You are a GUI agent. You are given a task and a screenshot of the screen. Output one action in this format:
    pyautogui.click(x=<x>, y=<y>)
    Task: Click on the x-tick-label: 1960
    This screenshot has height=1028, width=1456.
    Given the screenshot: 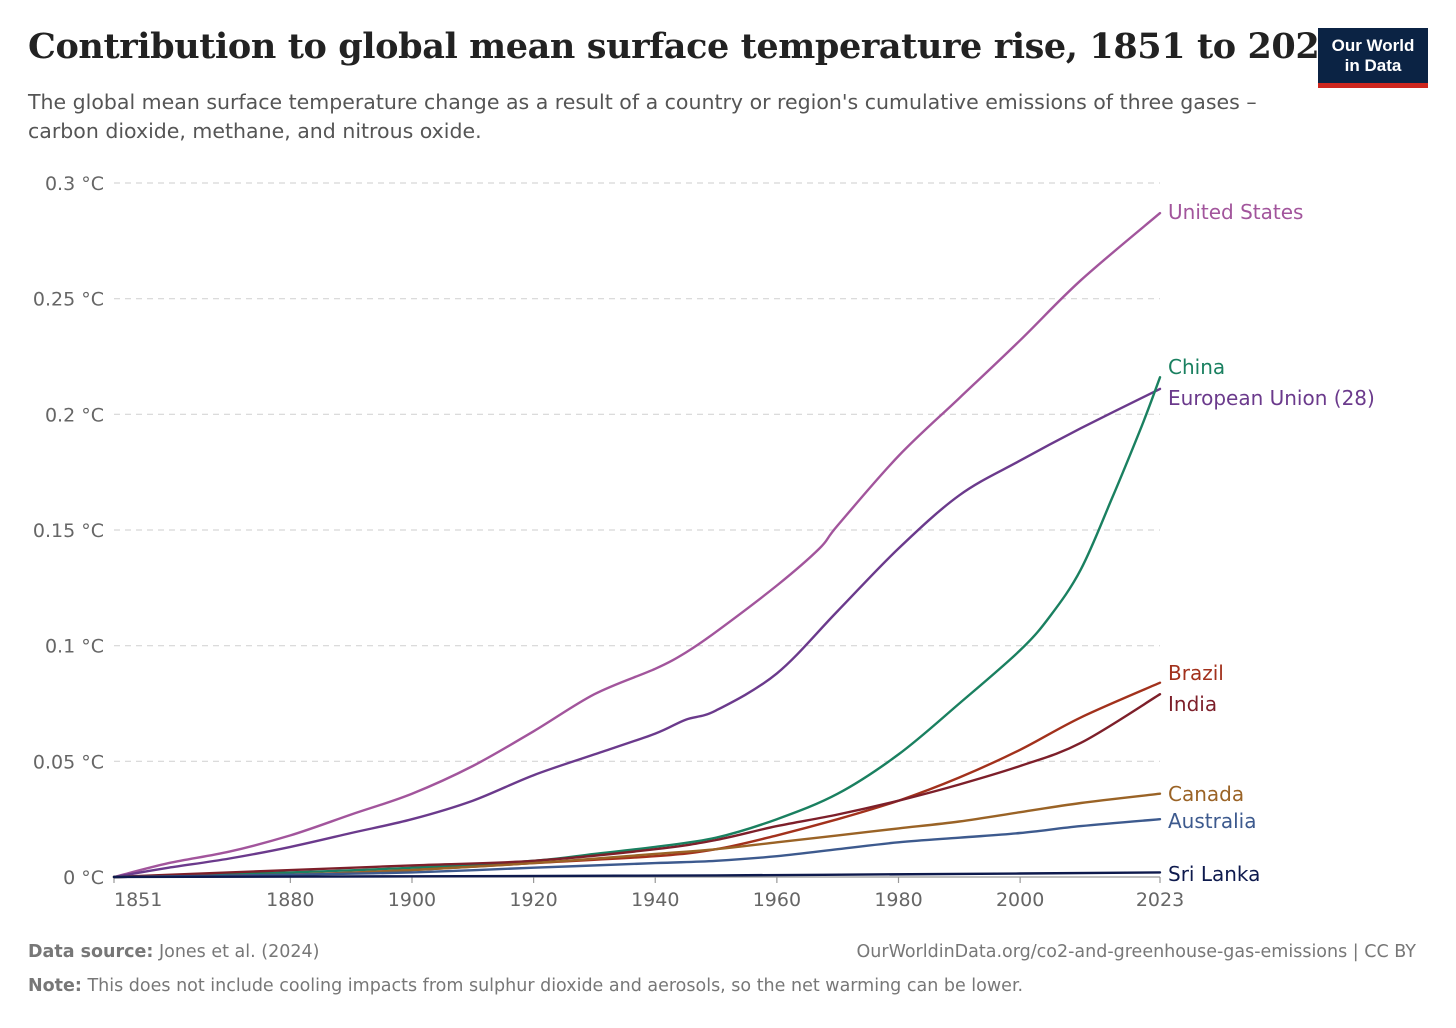 What is the action you would take?
    pyautogui.click(x=777, y=900)
    